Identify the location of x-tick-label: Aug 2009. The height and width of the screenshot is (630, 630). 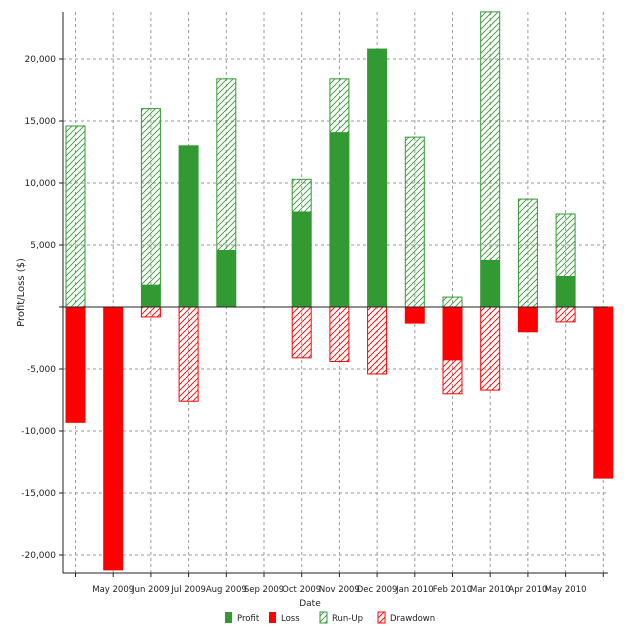
(226, 590).